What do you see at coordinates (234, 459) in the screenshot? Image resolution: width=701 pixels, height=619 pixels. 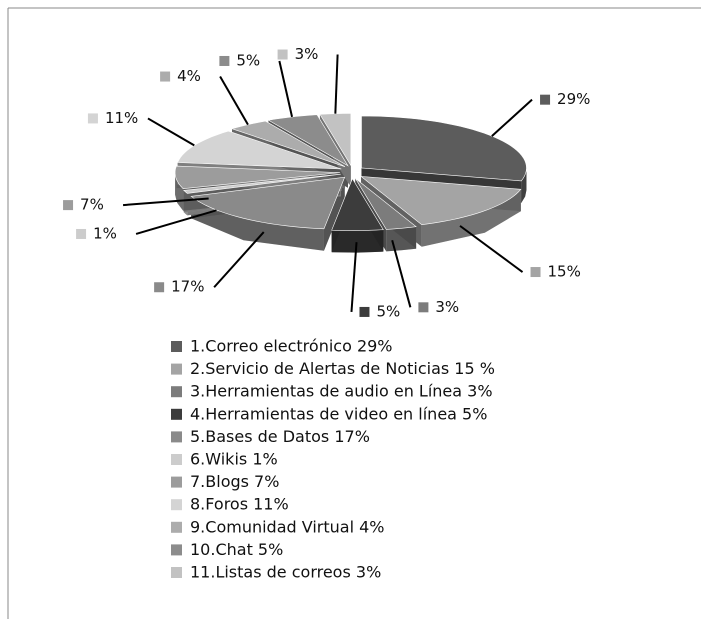 I see `legend-label: 6.Wikis 1%` at bounding box center [234, 459].